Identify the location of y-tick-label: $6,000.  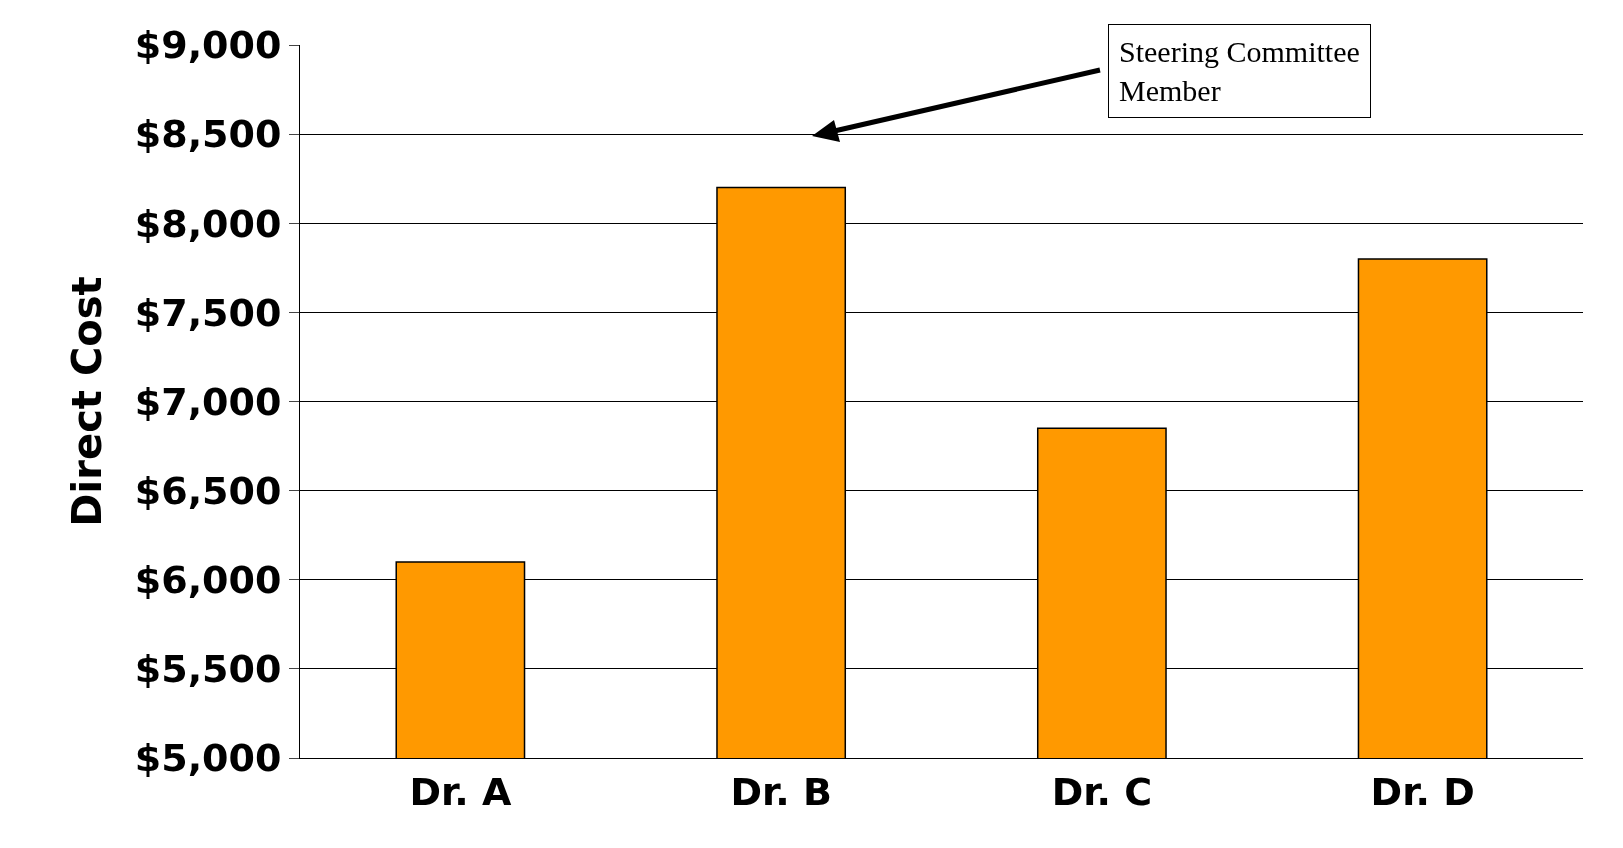
(208, 580).